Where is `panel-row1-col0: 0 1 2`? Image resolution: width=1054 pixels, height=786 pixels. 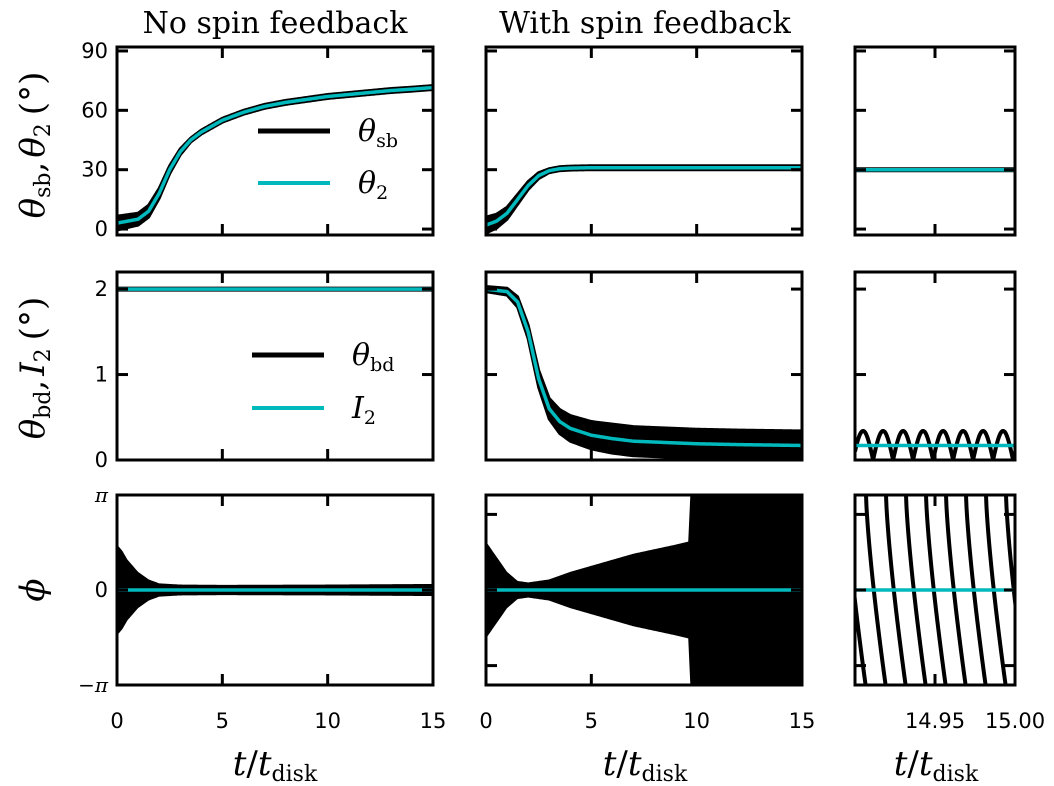 panel-row1-col0: 0 1 2 is located at coordinates (265, 371).